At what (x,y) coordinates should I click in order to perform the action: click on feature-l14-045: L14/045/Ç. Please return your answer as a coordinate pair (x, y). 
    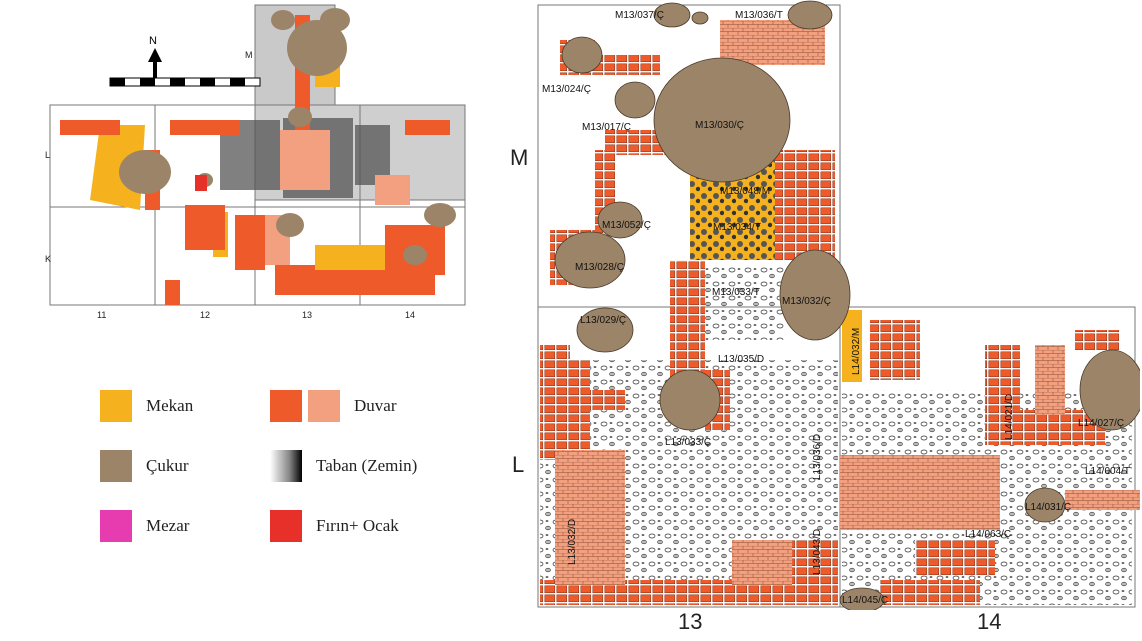
    Looking at the image, I should click on (865, 600).